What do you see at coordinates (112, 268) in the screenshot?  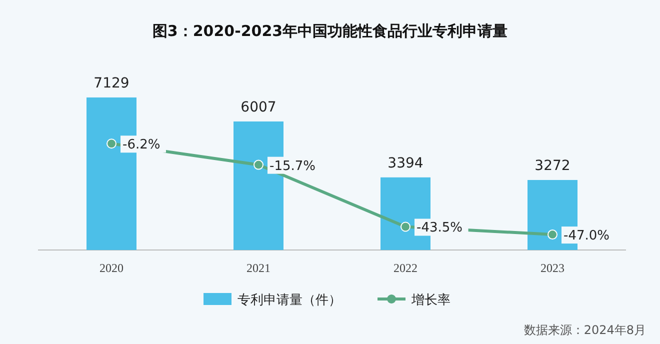 I see `x-tick-label: 2020` at bounding box center [112, 268].